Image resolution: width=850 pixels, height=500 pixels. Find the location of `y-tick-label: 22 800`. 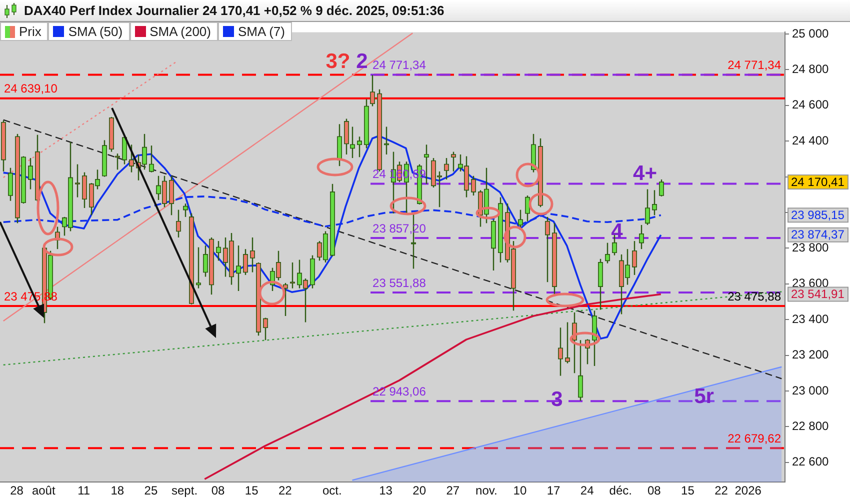

y-tick-label: 22 800 is located at coordinates (811, 425).